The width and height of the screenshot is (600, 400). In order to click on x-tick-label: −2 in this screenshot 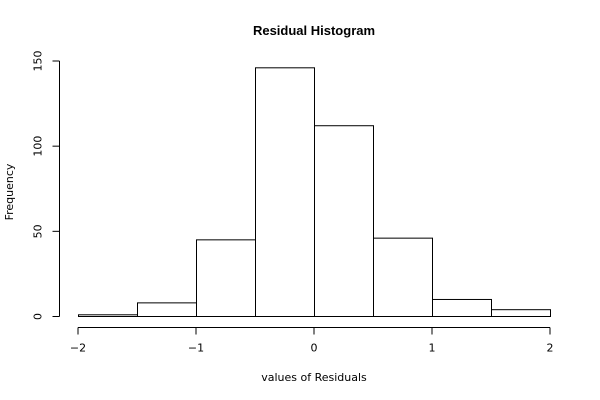, I will do `click(78, 348)`.